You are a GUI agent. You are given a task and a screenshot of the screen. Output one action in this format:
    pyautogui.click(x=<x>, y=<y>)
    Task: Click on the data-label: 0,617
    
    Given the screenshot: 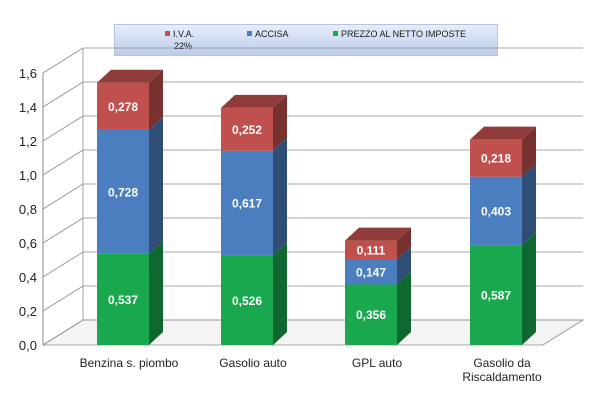 What is the action you would take?
    pyautogui.click(x=247, y=204)
    